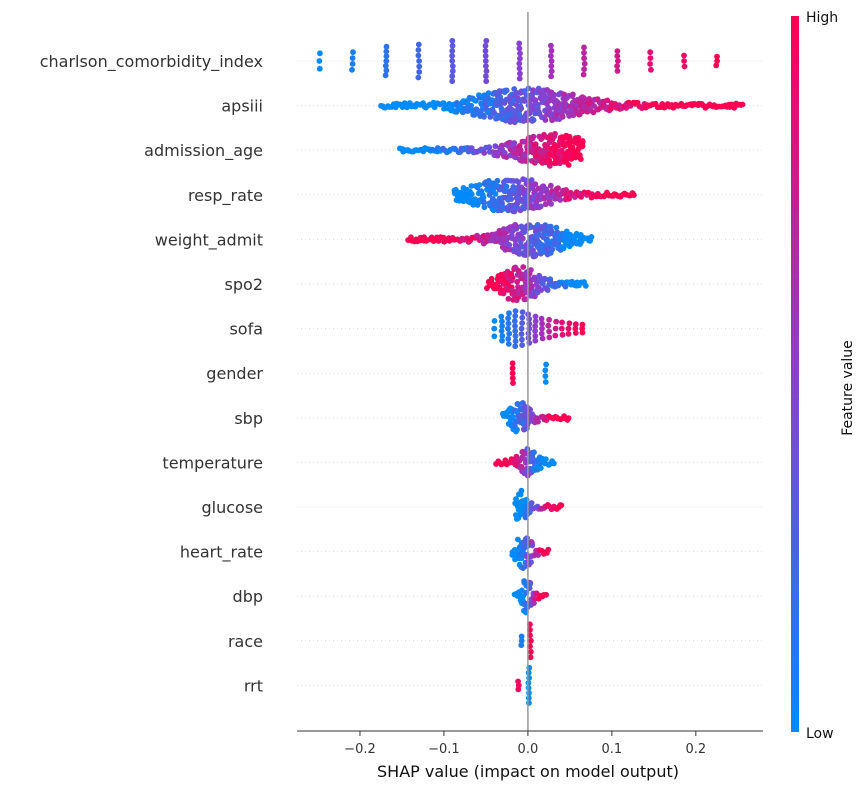 Image resolution: width=866 pixels, height=789 pixels. Describe the element at coordinates (529, 373) in the screenshot. I see `feature-row-gender` at that location.